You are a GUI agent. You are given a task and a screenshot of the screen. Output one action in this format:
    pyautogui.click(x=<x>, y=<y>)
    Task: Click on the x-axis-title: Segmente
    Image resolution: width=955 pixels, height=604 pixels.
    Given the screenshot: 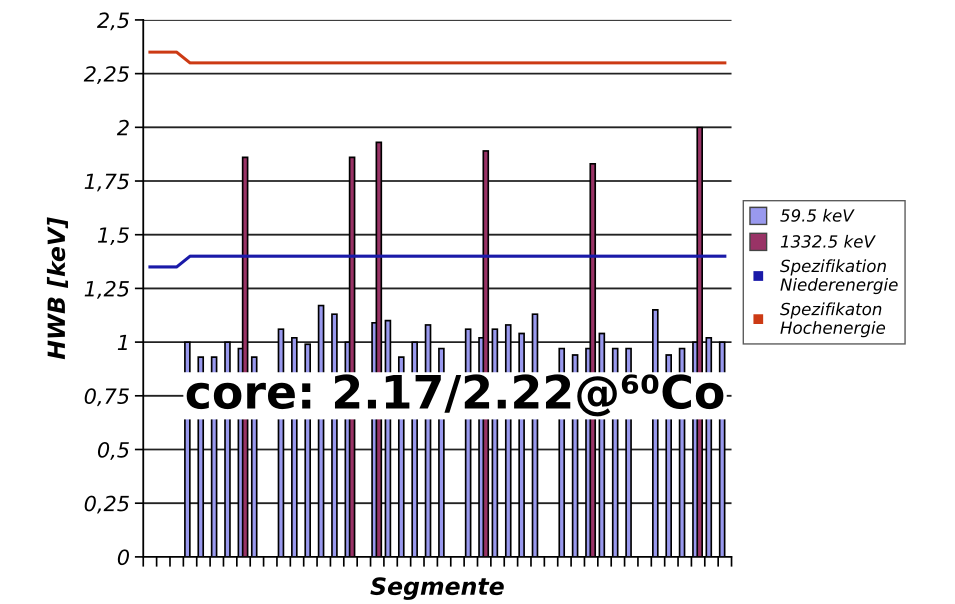 What is the action you would take?
    pyautogui.click(x=437, y=588)
    